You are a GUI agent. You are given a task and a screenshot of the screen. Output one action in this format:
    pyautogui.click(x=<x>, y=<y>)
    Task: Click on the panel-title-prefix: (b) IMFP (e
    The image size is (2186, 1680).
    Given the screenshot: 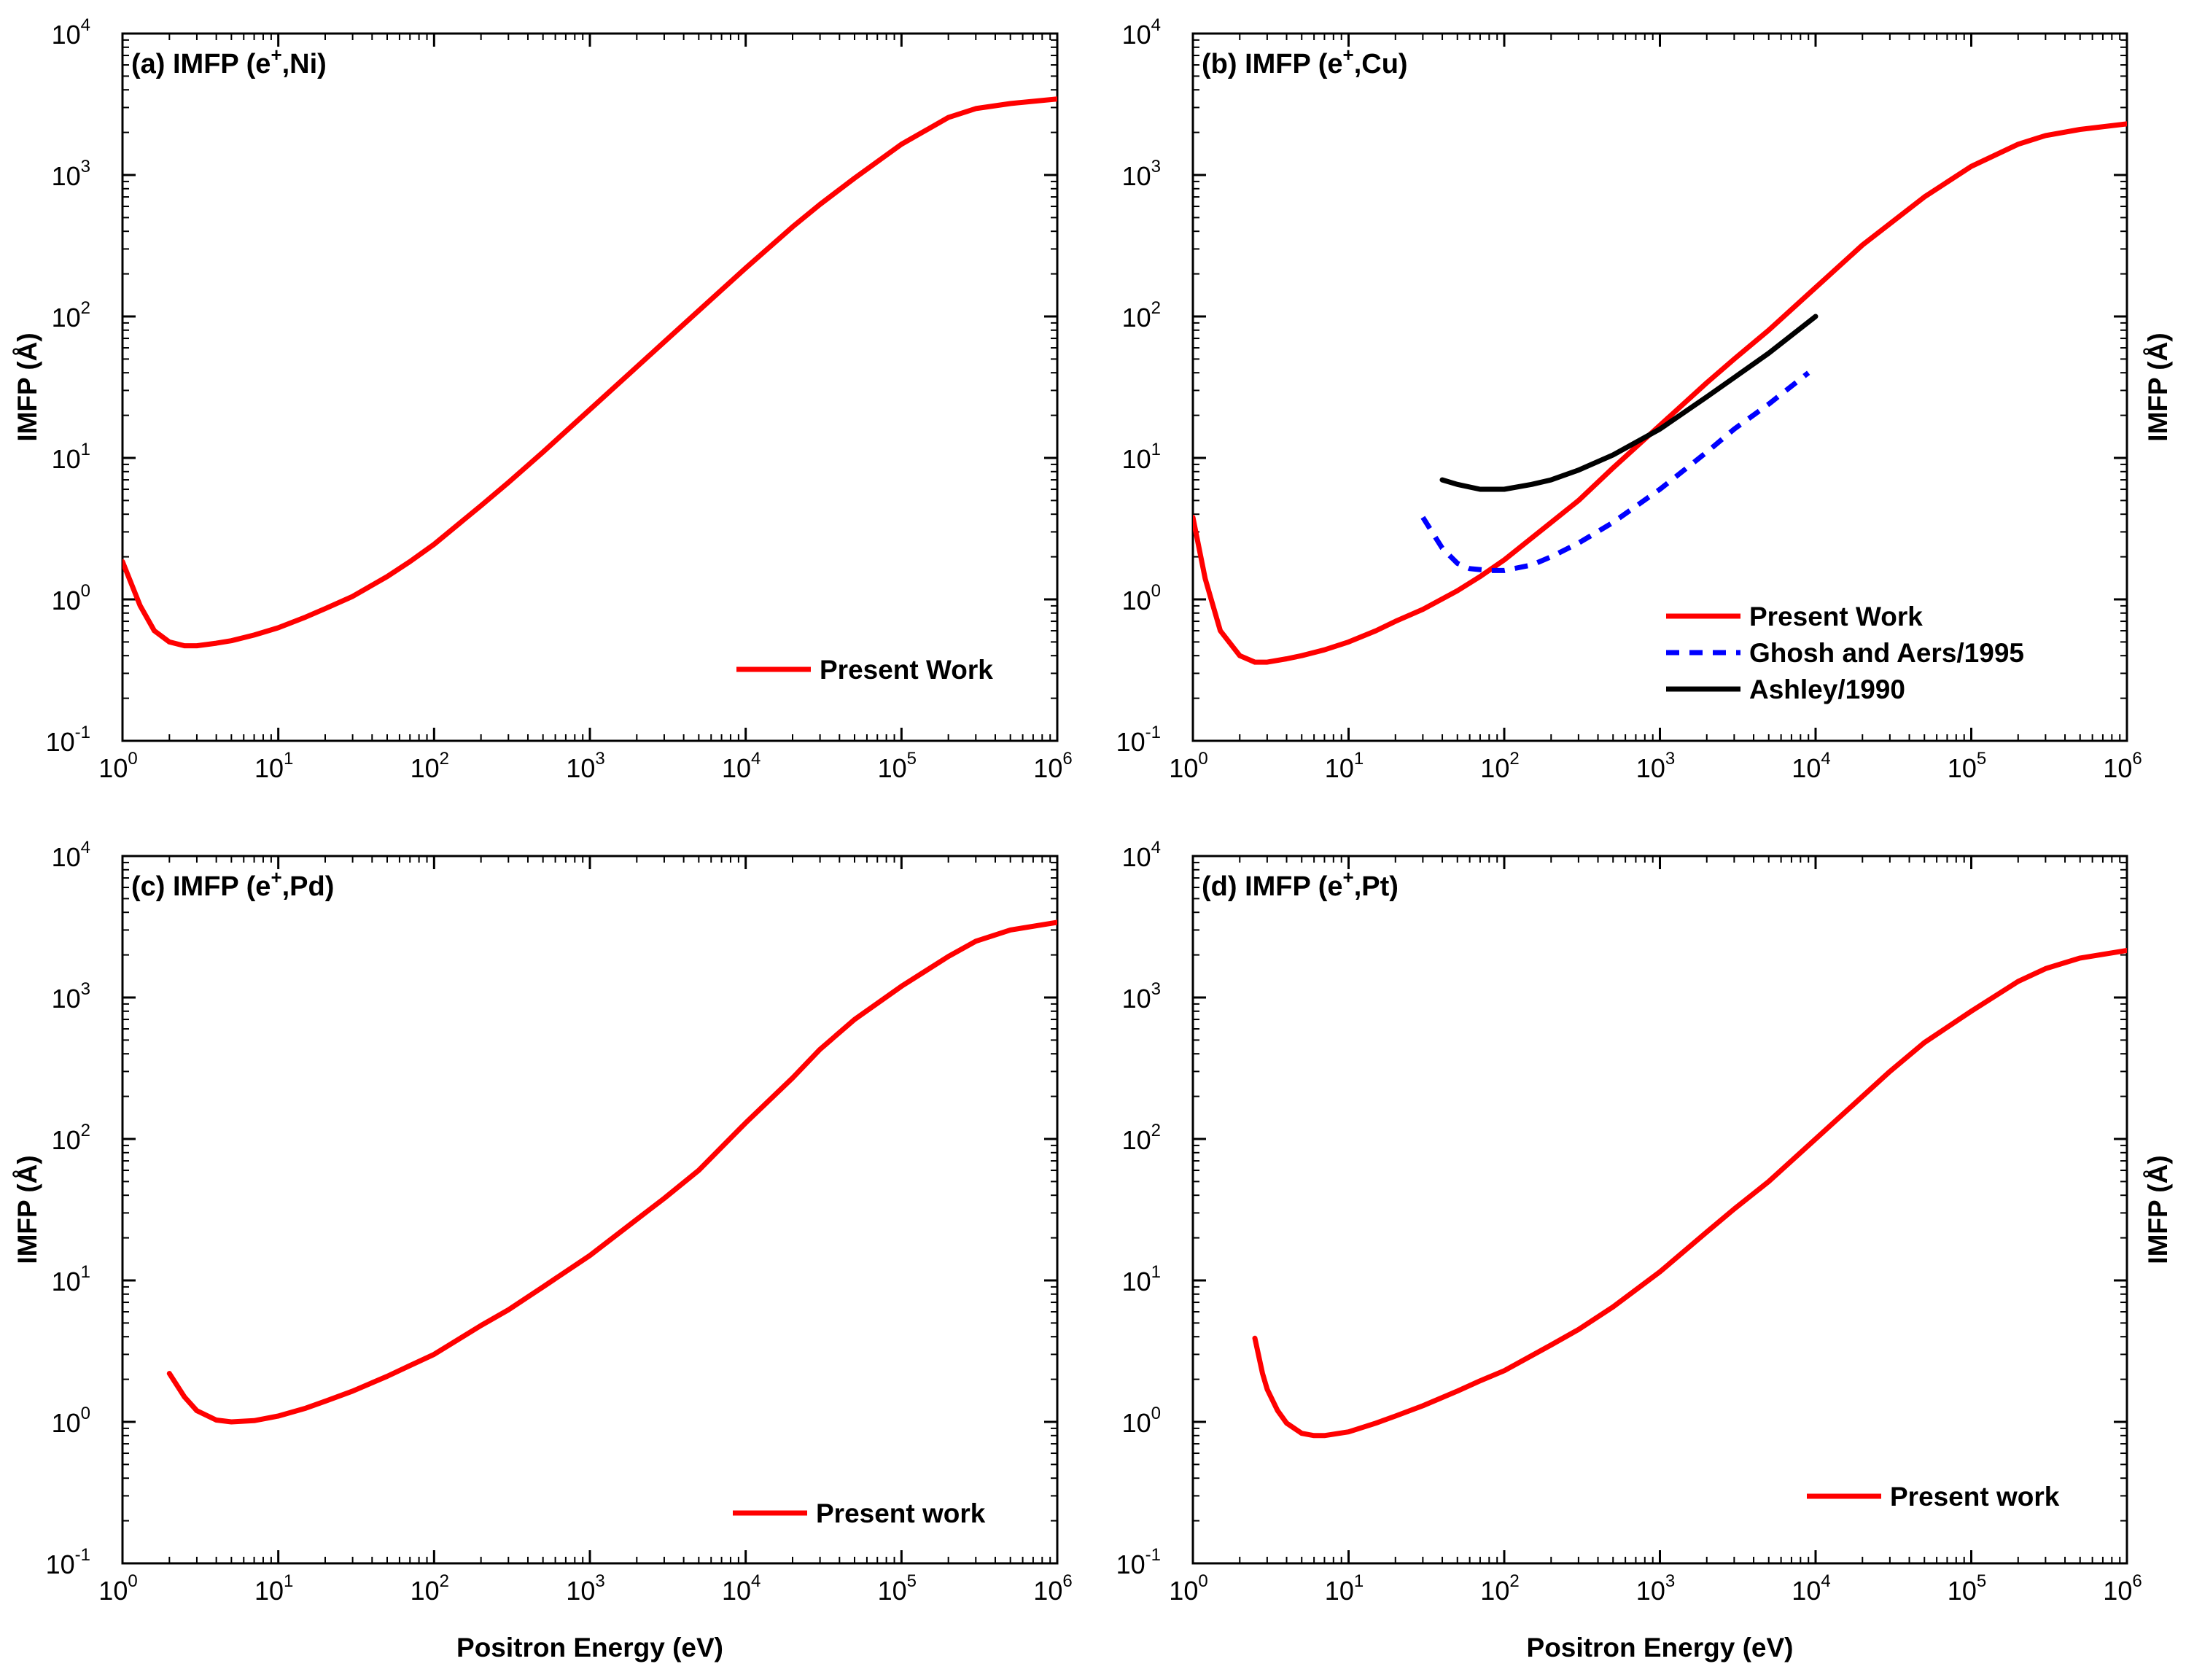 What is the action you would take?
    pyautogui.click(x=1272, y=64)
    